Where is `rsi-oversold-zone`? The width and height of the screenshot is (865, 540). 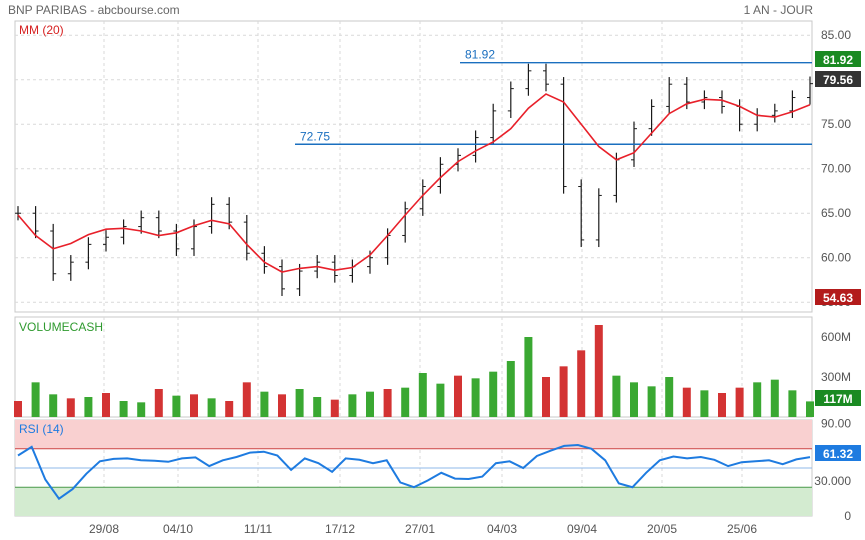 rsi-oversold-zone is located at coordinates (413, 501).